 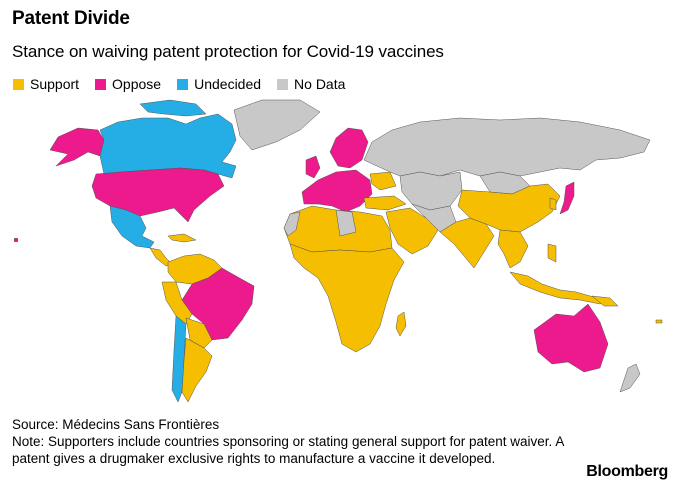 I want to click on region-fiji, so click(x=659, y=321).